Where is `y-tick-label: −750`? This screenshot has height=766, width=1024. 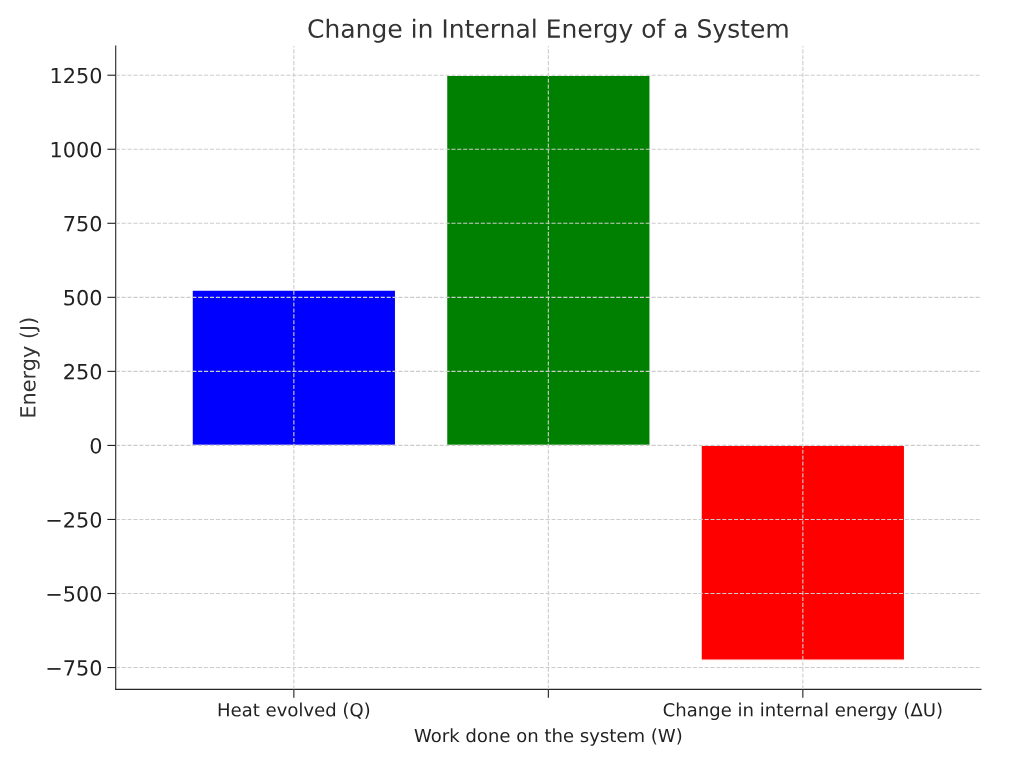 y-tick-label: −750 is located at coordinates (74, 668).